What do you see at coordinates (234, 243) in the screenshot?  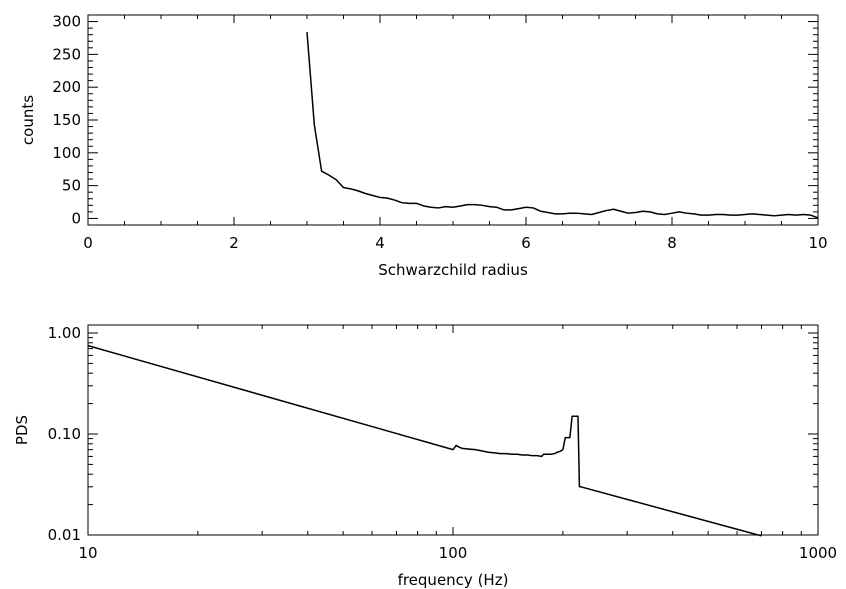 I see `x-tick-label: 2` at bounding box center [234, 243].